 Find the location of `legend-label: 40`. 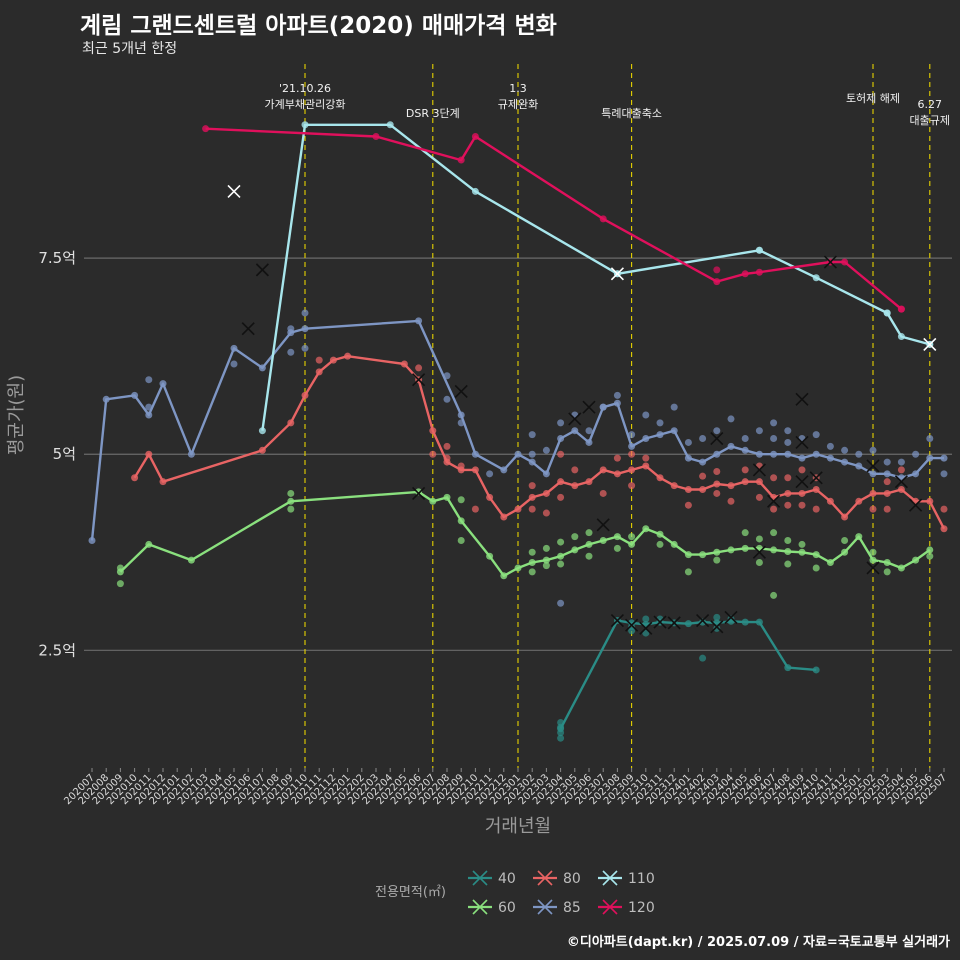

legend-label: 40 is located at coordinates (507, 879).